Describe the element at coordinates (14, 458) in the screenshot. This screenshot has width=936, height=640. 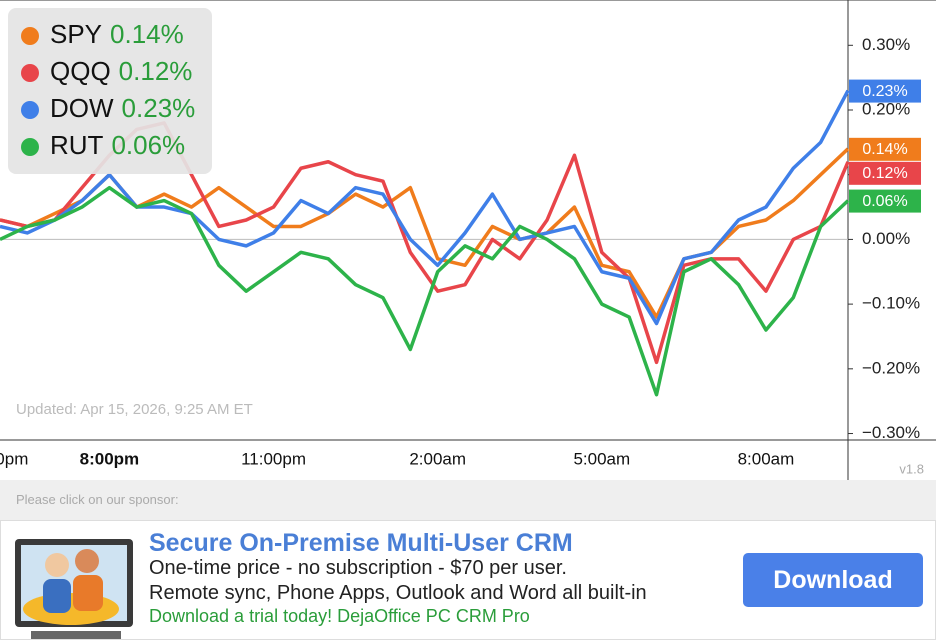
I see `x-tick-label: 6:00pm` at that location.